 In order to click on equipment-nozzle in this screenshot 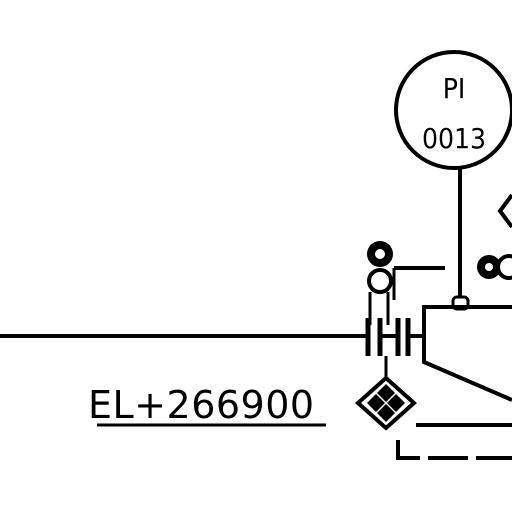, I will do `click(460, 353)`.